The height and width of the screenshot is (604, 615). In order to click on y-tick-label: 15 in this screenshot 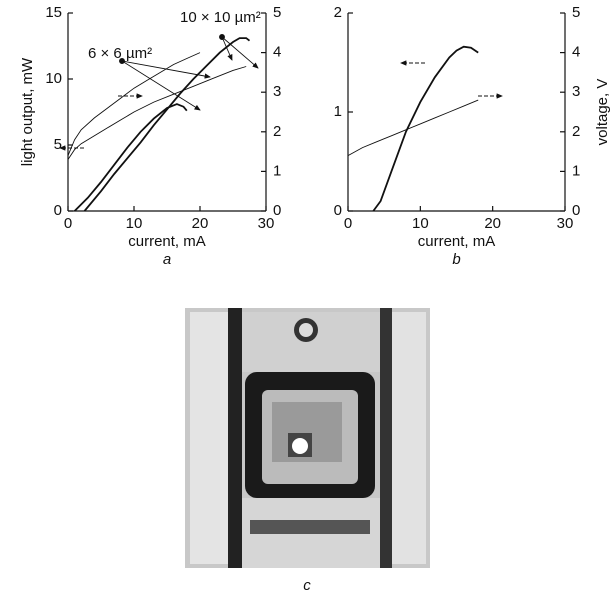, I will do `click(53, 12)`.